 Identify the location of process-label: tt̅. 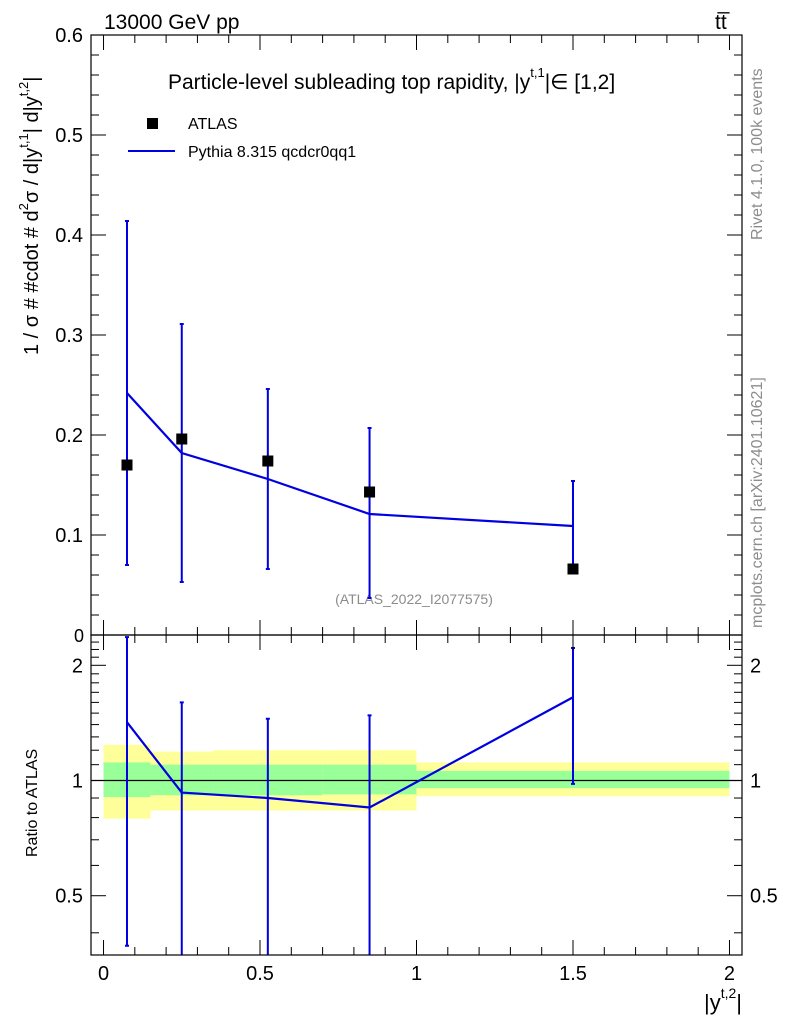
(723, 22).